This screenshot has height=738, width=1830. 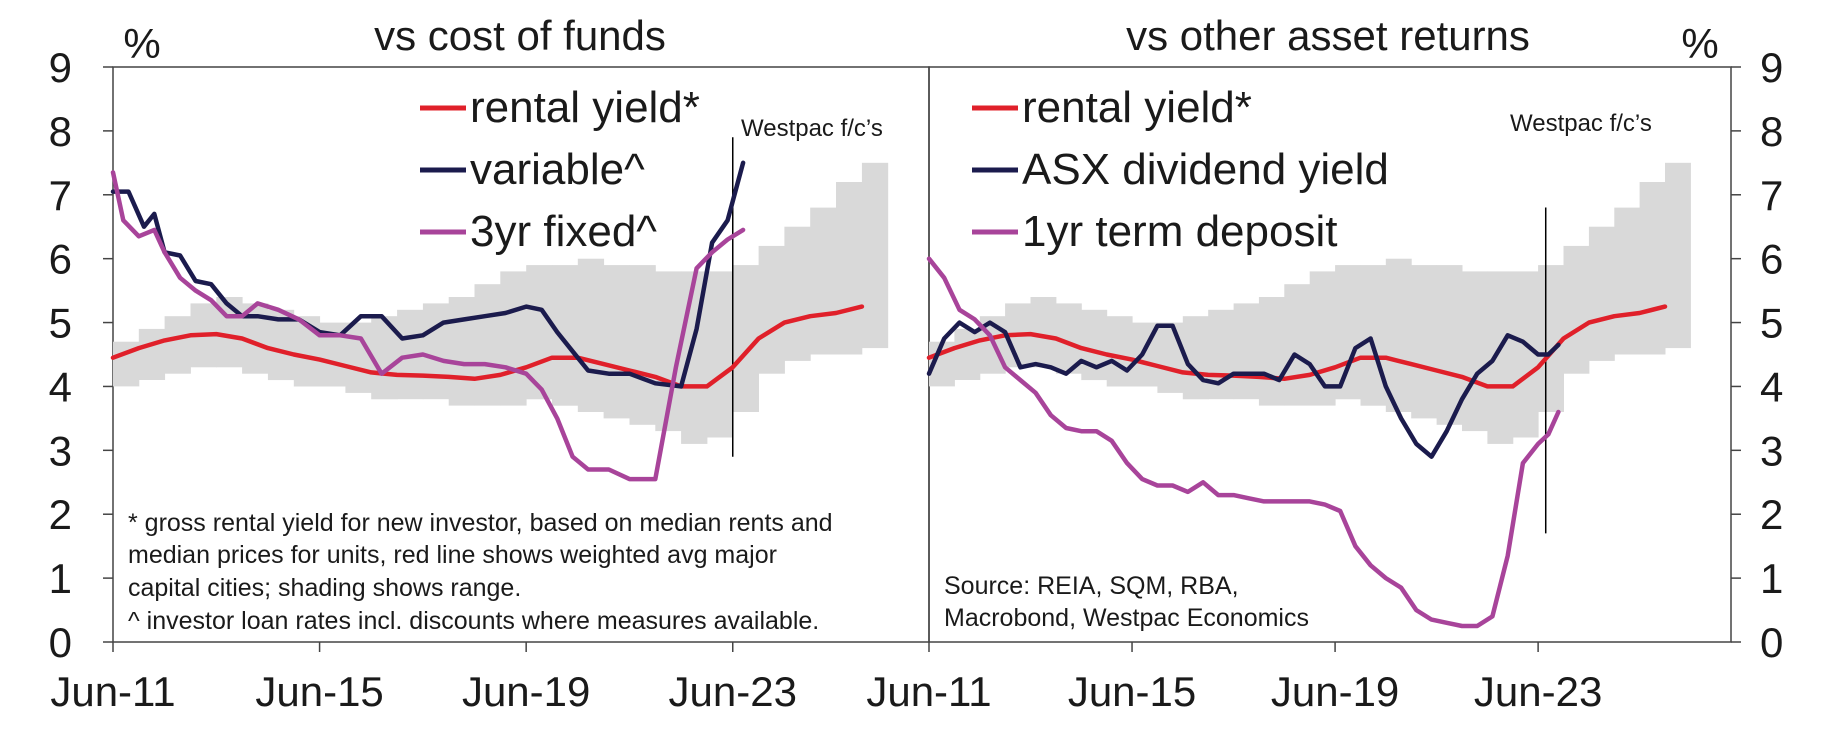 What do you see at coordinates (563, 231) in the screenshot?
I see `legend-label-3yr-fixed: 3yr fixed^` at bounding box center [563, 231].